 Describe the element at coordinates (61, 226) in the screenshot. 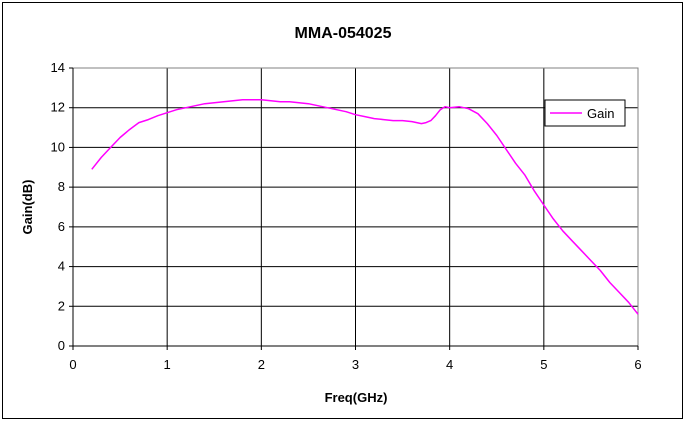

I see `y-tick-label: 6` at that location.